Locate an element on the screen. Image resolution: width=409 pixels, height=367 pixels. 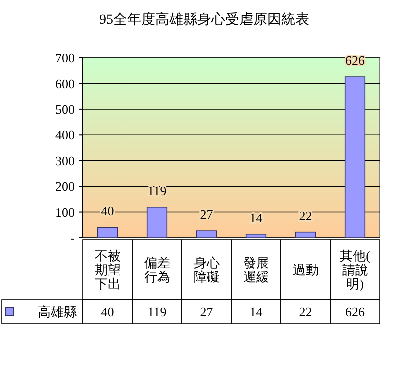
data-label: 626 is located at coordinates (356, 312).